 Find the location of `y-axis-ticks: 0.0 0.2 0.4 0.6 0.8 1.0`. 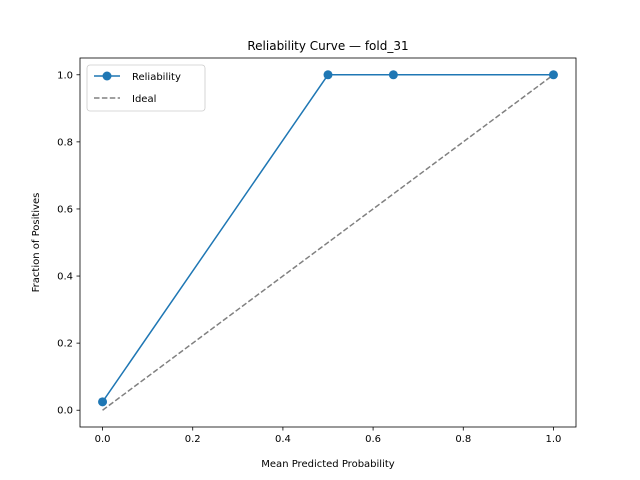

y-axis-ticks: 0.0 0.2 0.4 0.6 0.8 1.0 is located at coordinates (68, 243).